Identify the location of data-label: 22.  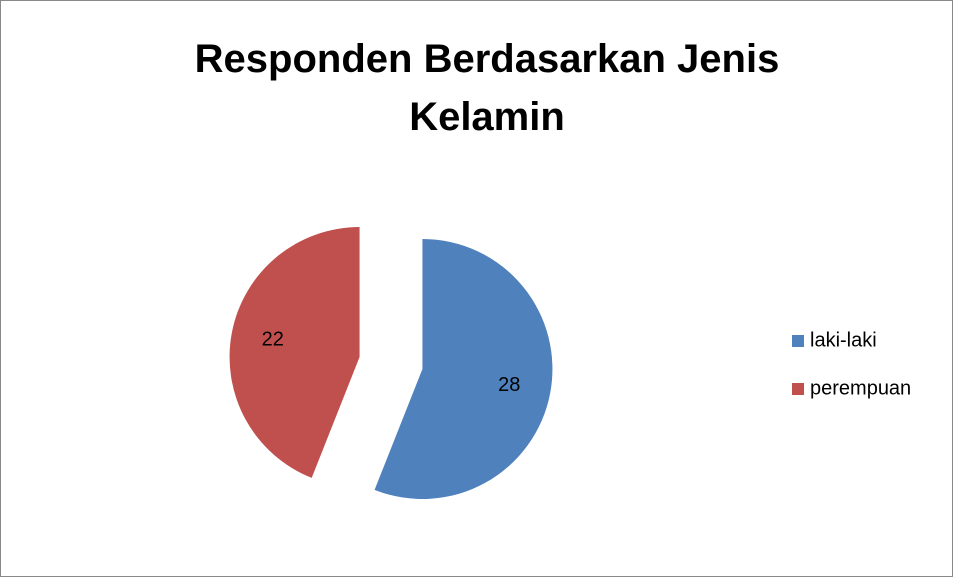
(273, 340).